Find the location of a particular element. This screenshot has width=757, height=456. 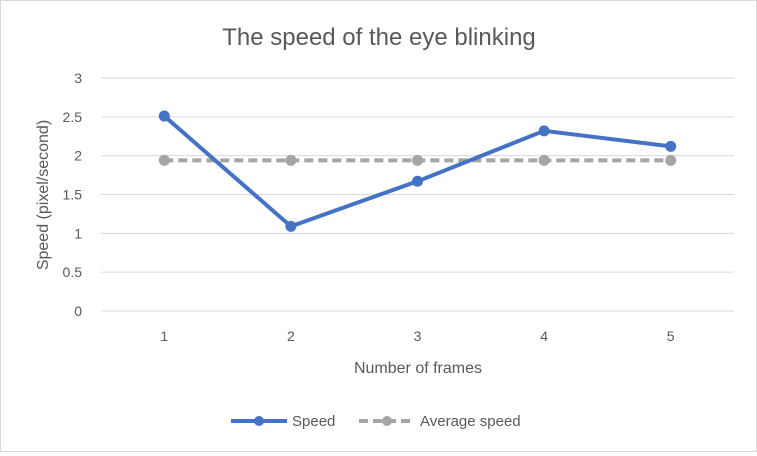

y-tick-label: 1 is located at coordinates (78, 233).